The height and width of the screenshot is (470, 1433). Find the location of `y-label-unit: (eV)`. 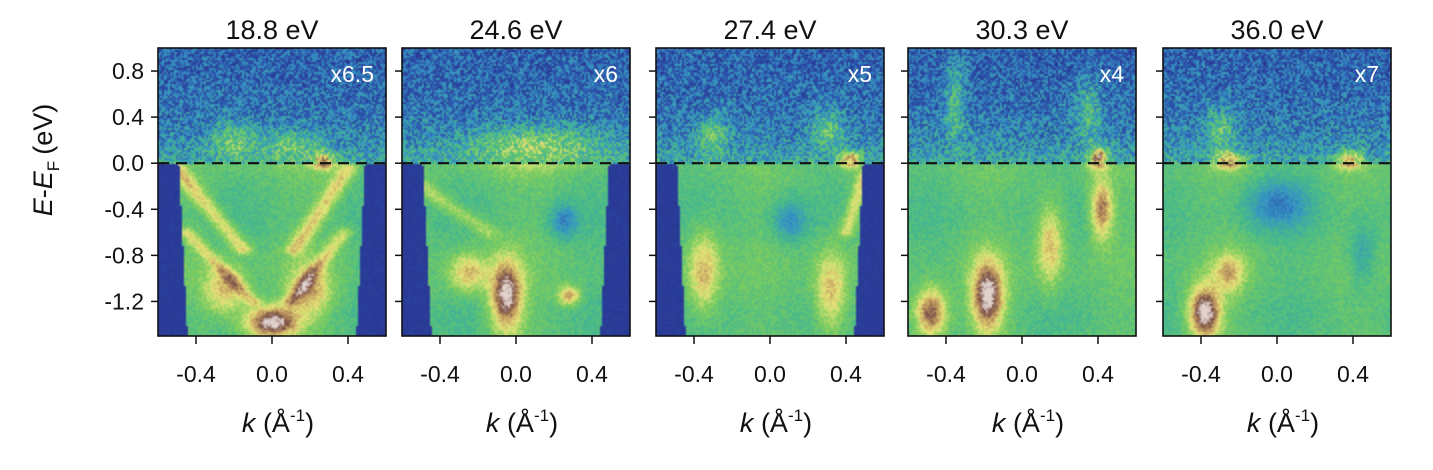

y-label-unit: (eV) is located at coordinates (43, 129).